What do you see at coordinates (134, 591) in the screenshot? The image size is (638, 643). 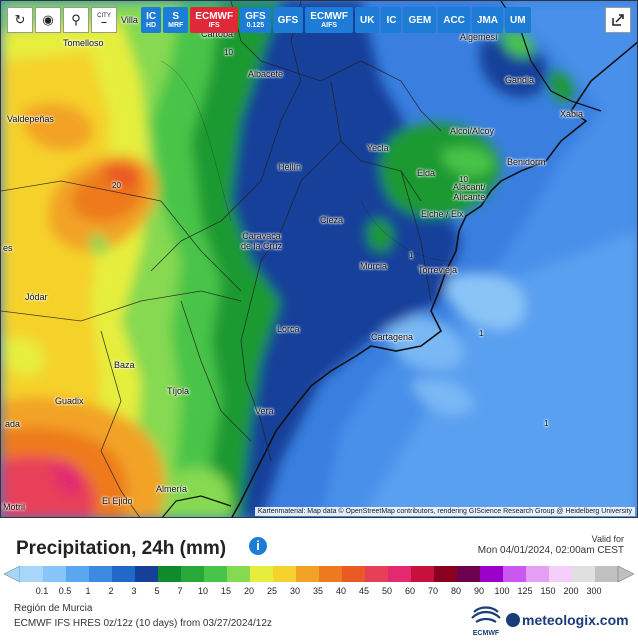 I see `scale-tick-label: 3` at bounding box center [134, 591].